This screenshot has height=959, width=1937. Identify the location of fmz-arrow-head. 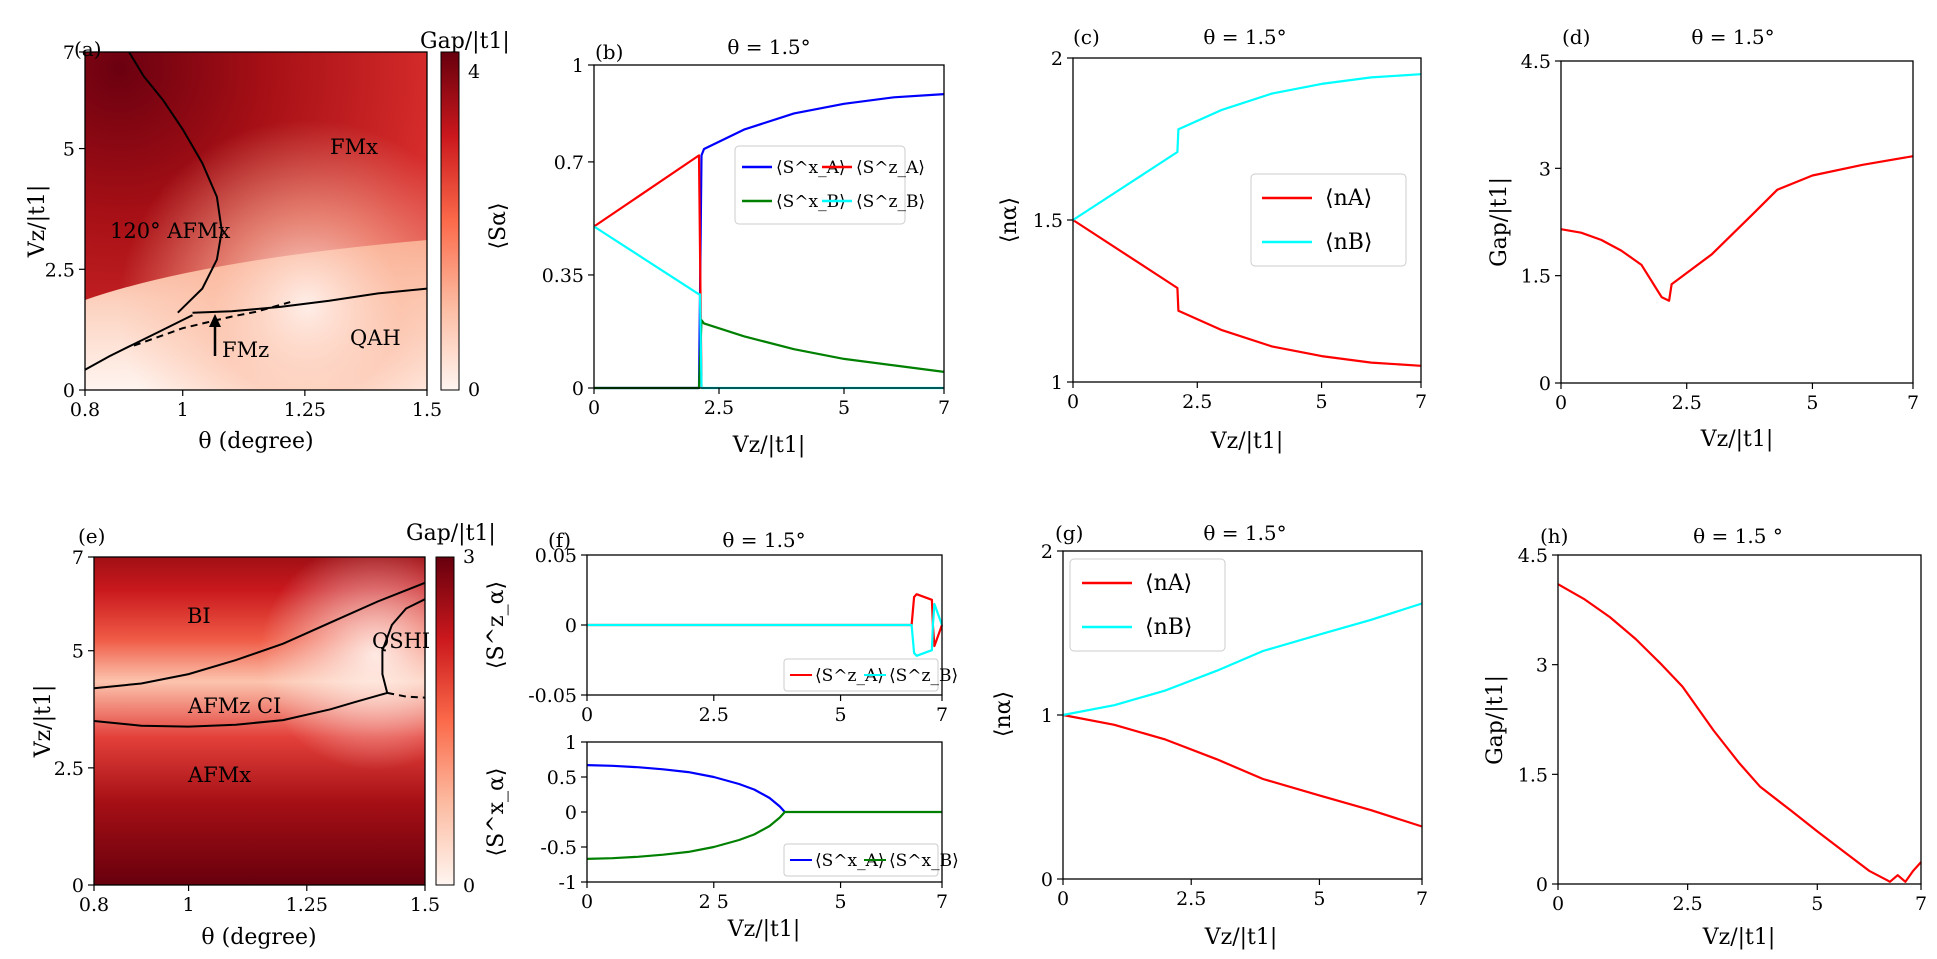
(215, 320).